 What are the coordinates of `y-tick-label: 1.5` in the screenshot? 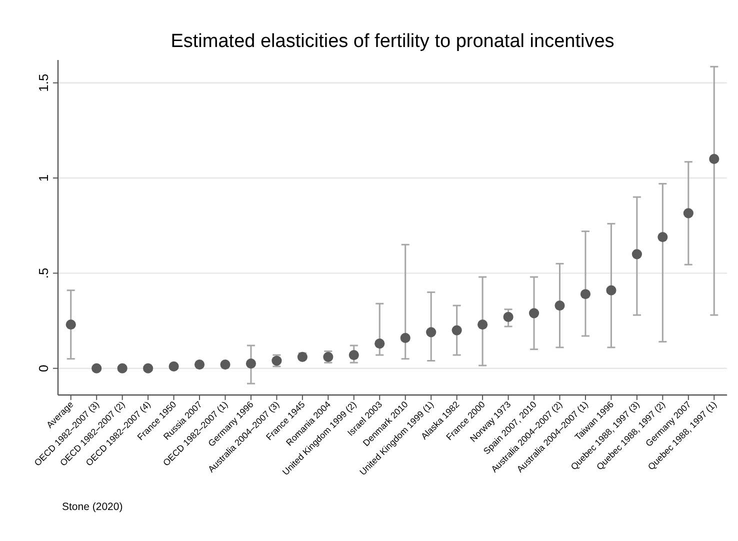 It's located at (43, 83).